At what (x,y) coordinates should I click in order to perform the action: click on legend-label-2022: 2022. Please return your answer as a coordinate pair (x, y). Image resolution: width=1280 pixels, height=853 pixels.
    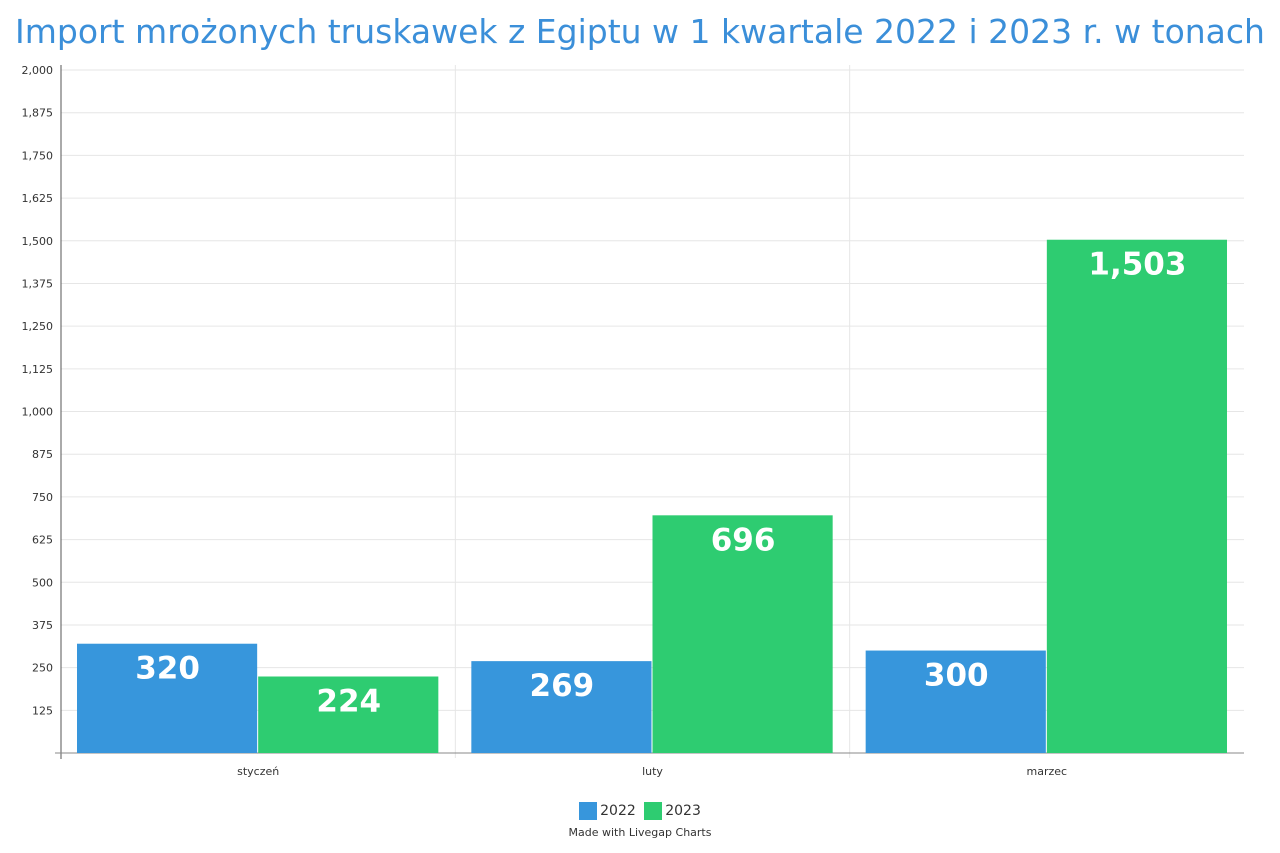
    Looking at the image, I should click on (618, 811).